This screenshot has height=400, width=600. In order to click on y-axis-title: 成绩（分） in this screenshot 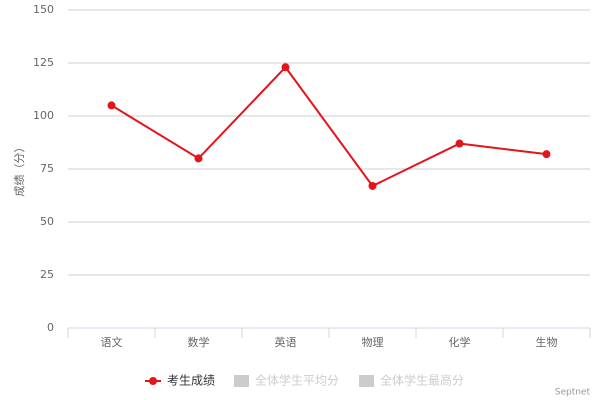, I will do `click(19, 169)`.